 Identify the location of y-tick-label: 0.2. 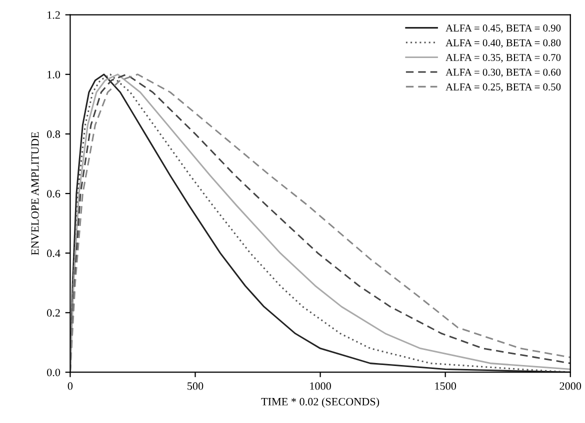
(53, 313).